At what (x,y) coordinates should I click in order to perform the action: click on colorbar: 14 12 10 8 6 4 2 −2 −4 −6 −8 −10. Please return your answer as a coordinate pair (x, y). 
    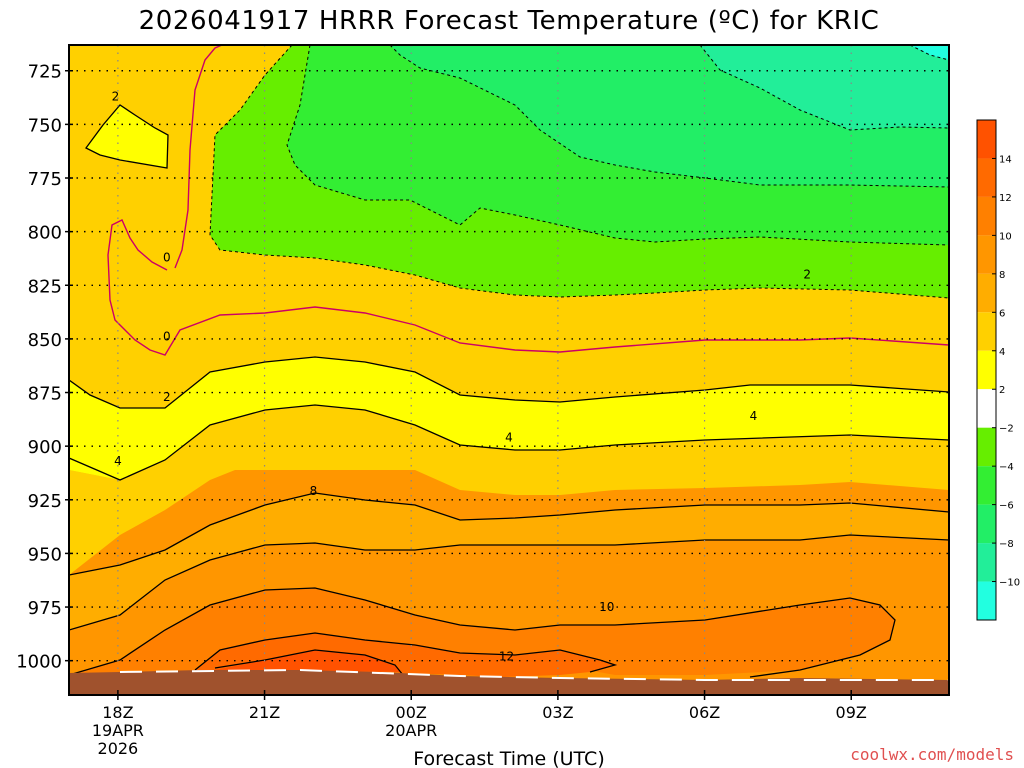
    Looking at the image, I should click on (998, 370).